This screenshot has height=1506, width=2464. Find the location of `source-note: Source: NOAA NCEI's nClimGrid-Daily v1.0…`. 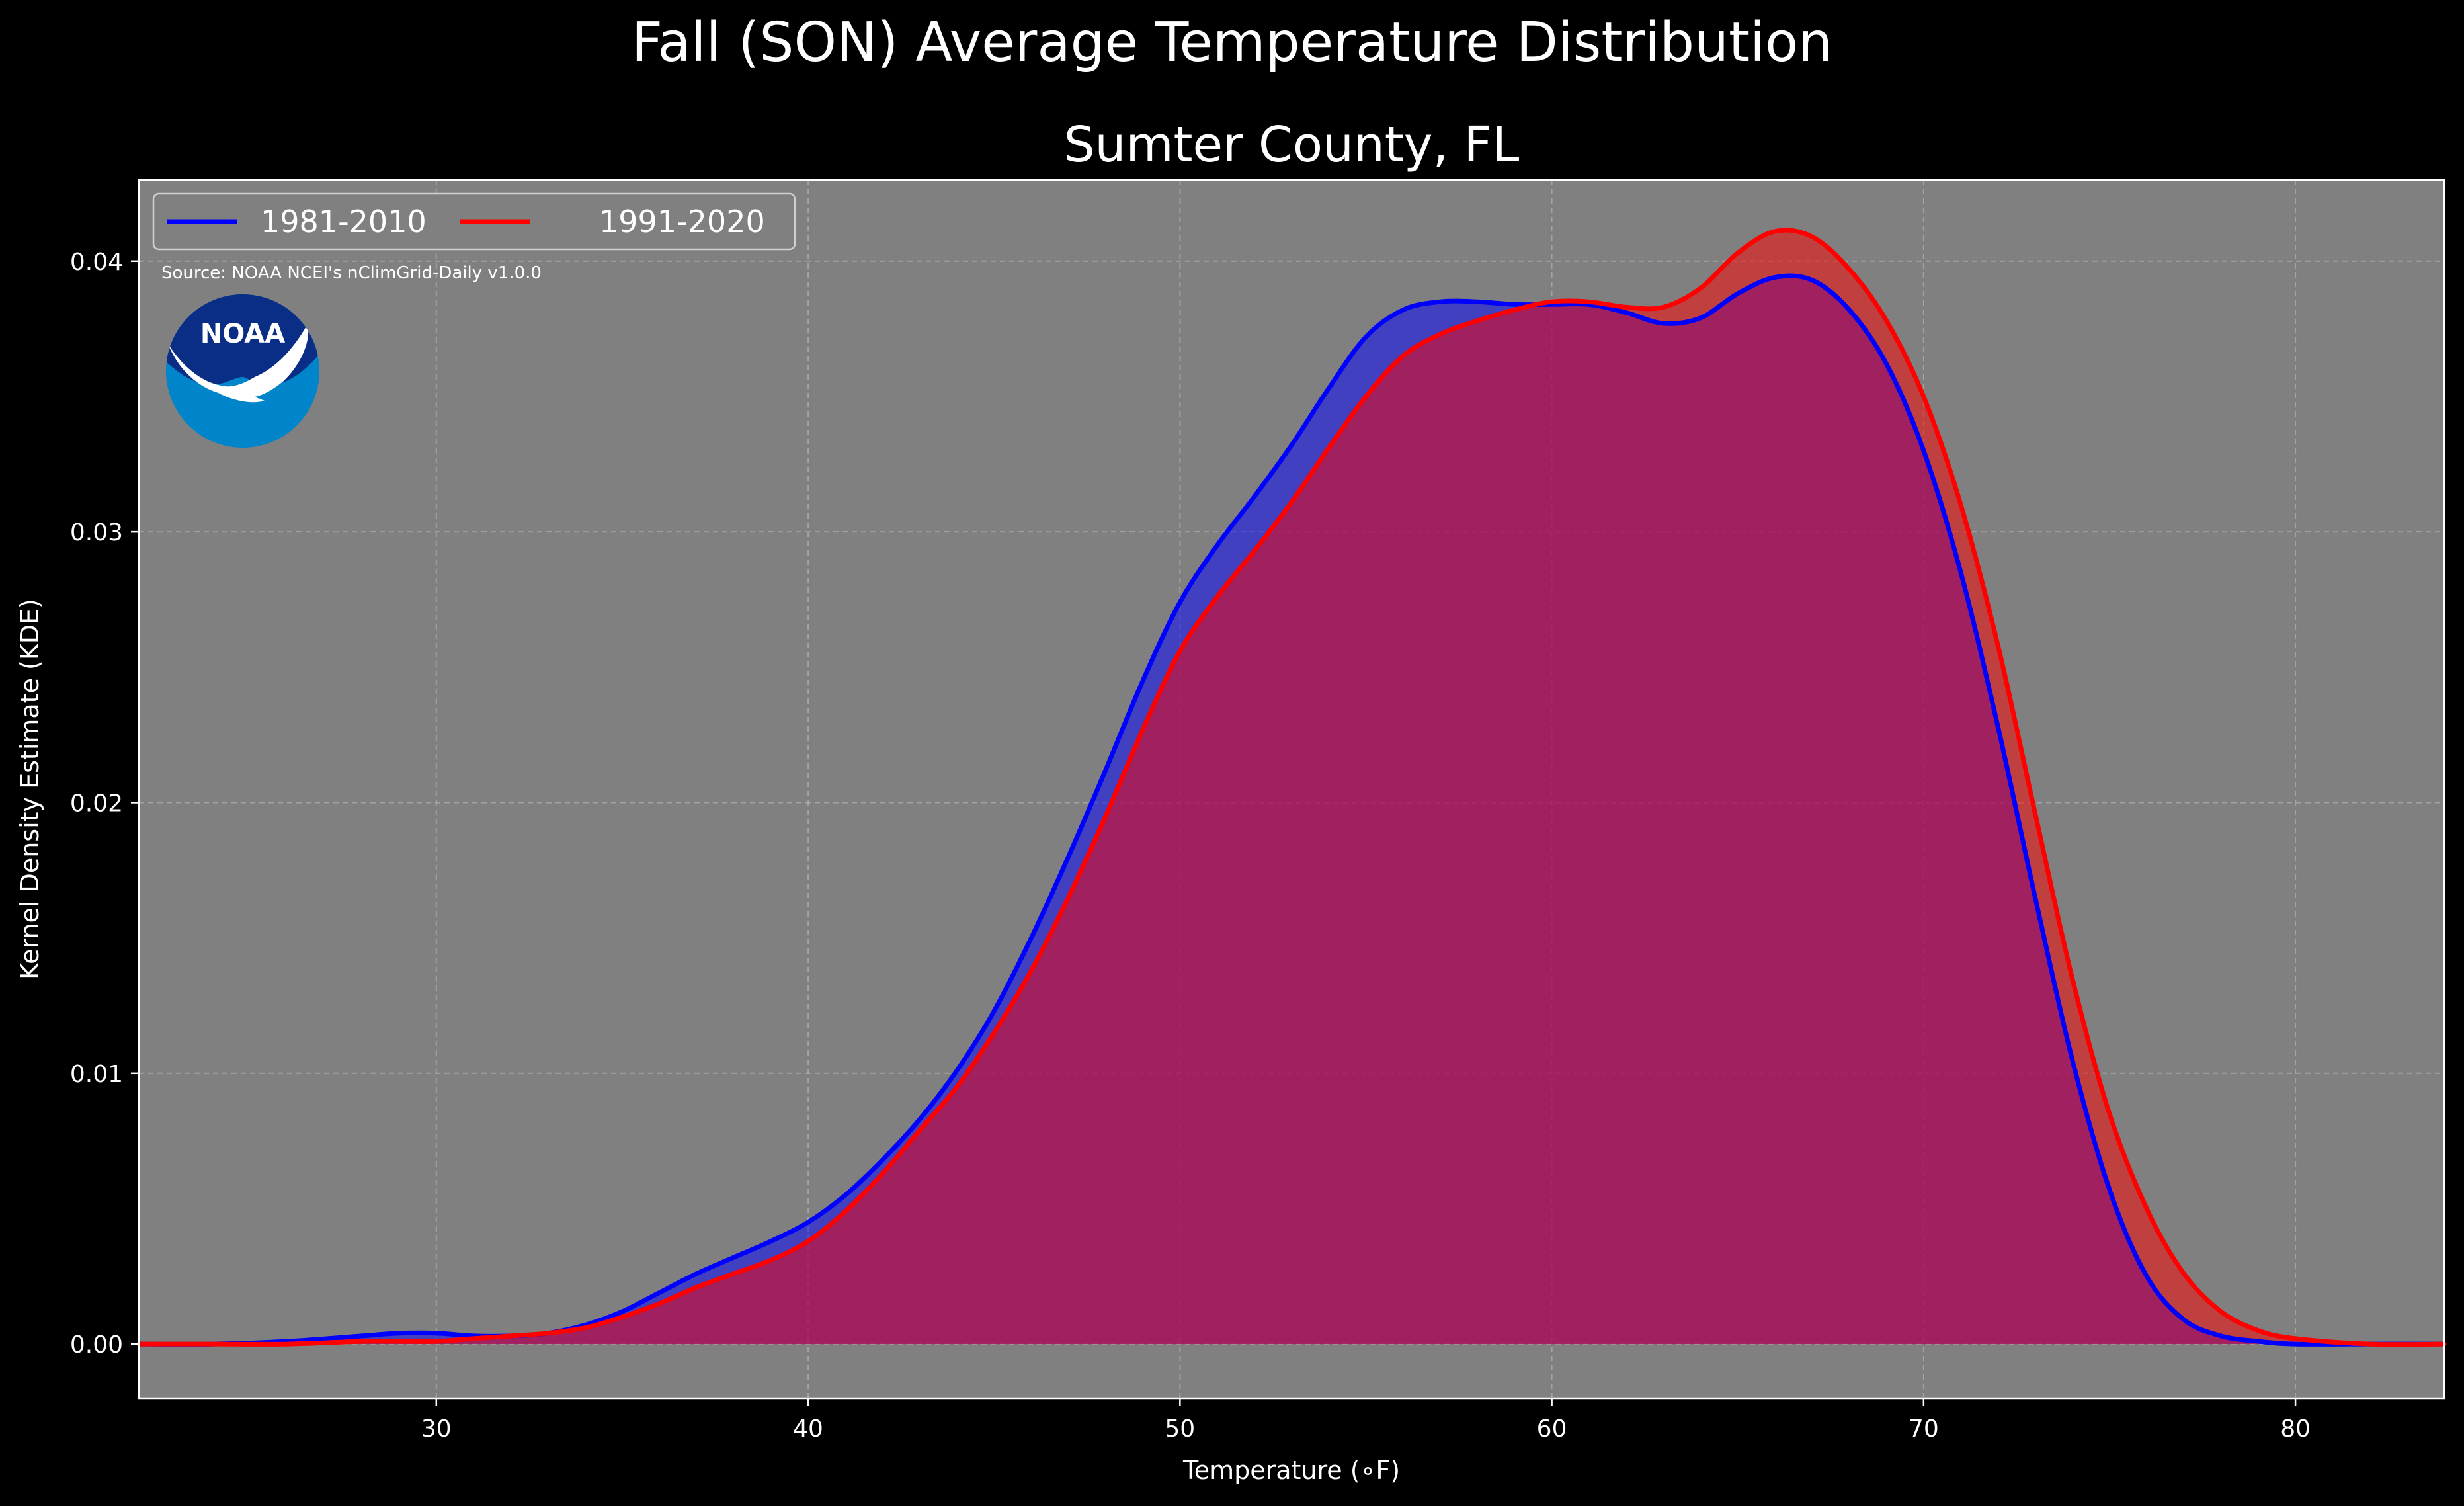

source-note: Source: NOAA NCEI's nClimGrid-Daily v1.0… is located at coordinates (352, 273).